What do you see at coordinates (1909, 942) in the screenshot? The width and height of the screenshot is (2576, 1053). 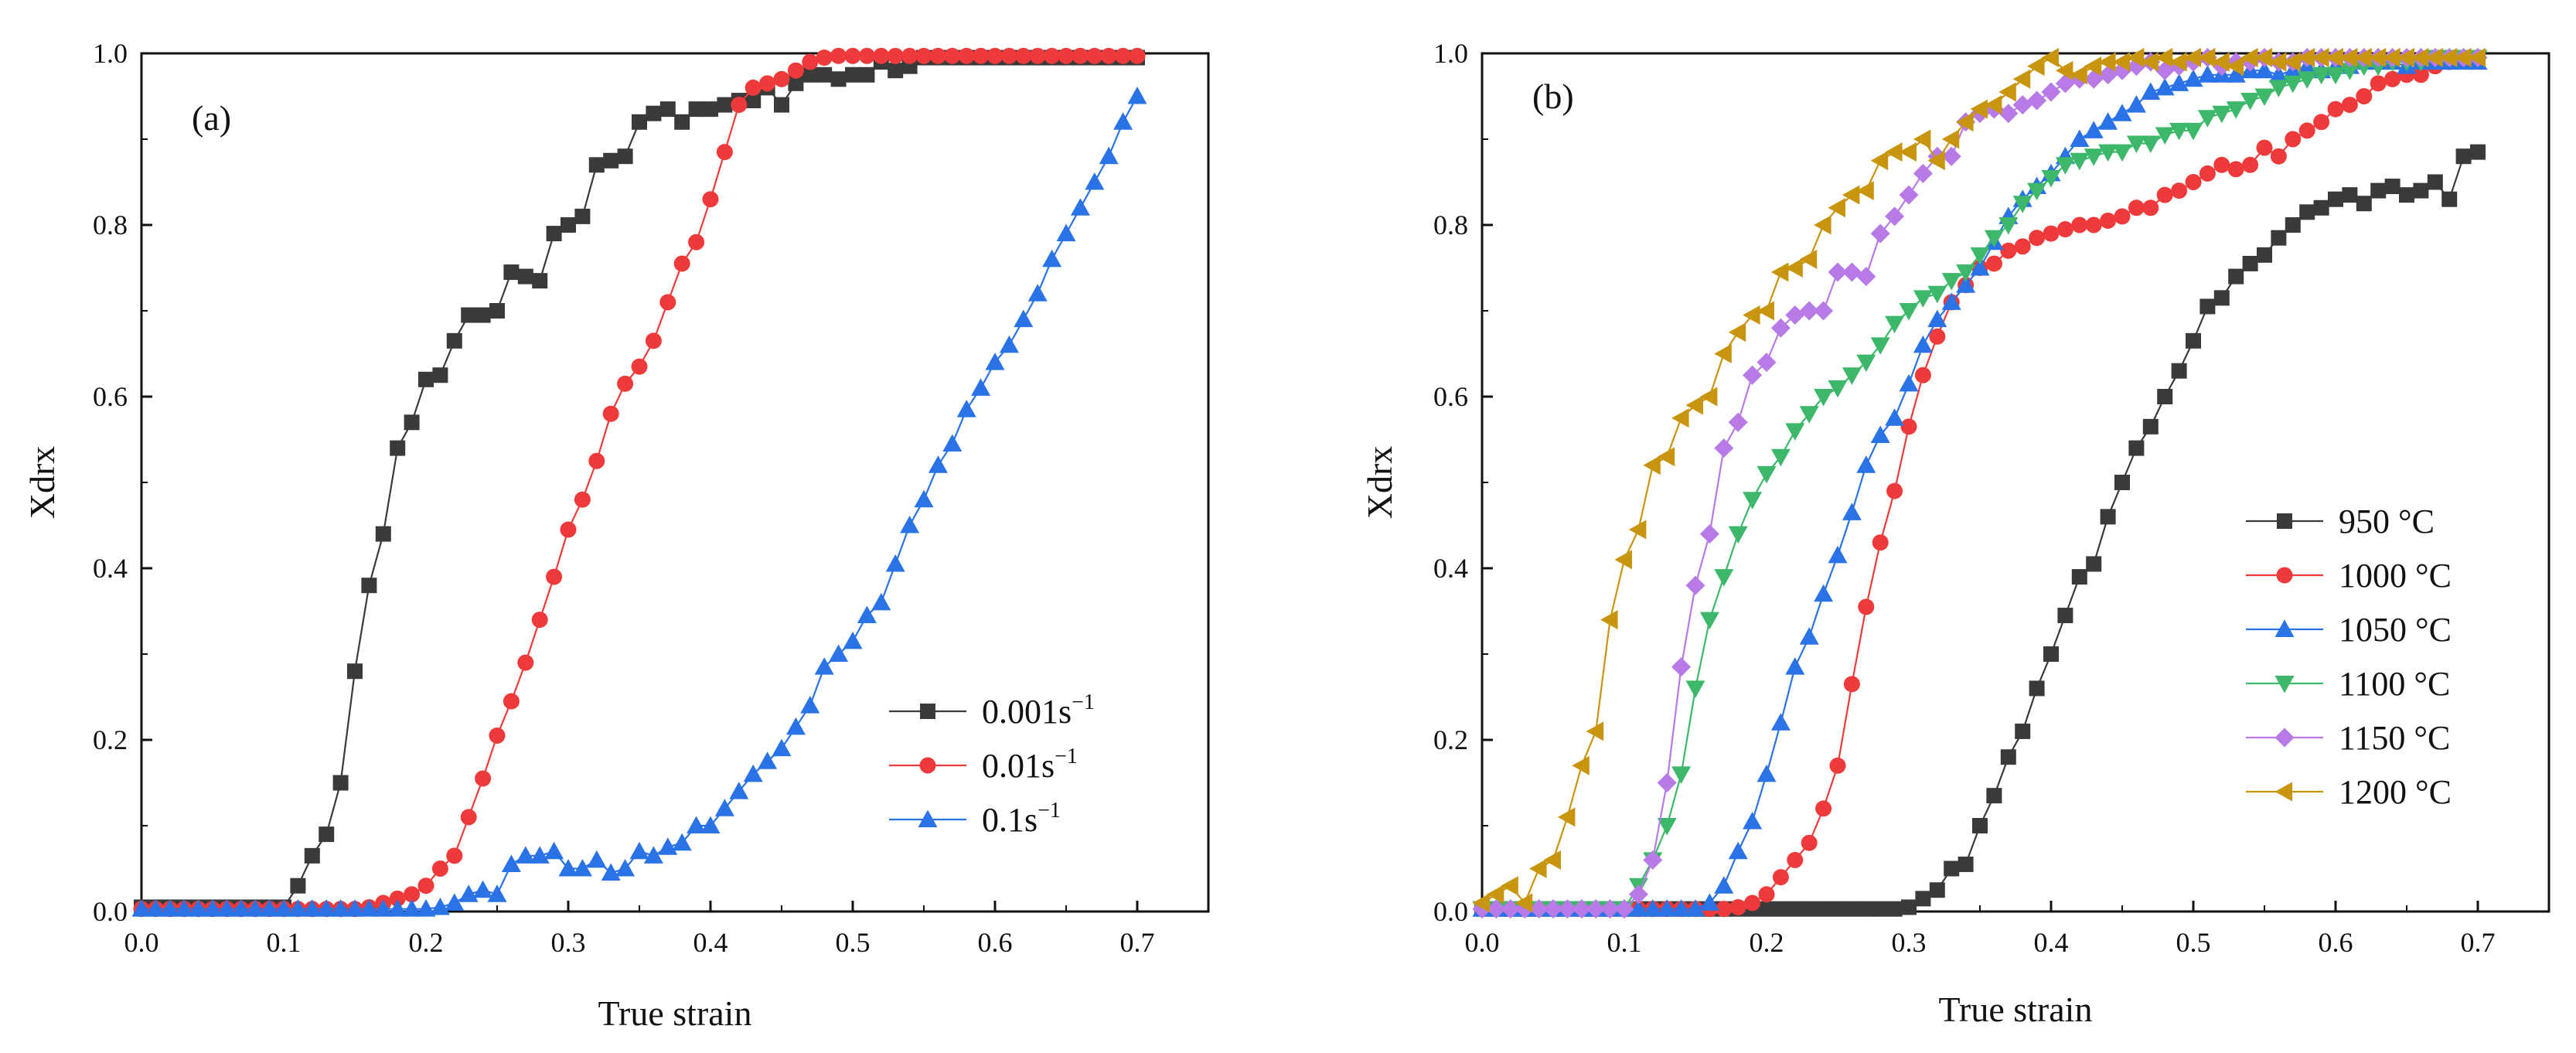 I see `x-tick-label: 0.3` at bounding box center [1909, 942].